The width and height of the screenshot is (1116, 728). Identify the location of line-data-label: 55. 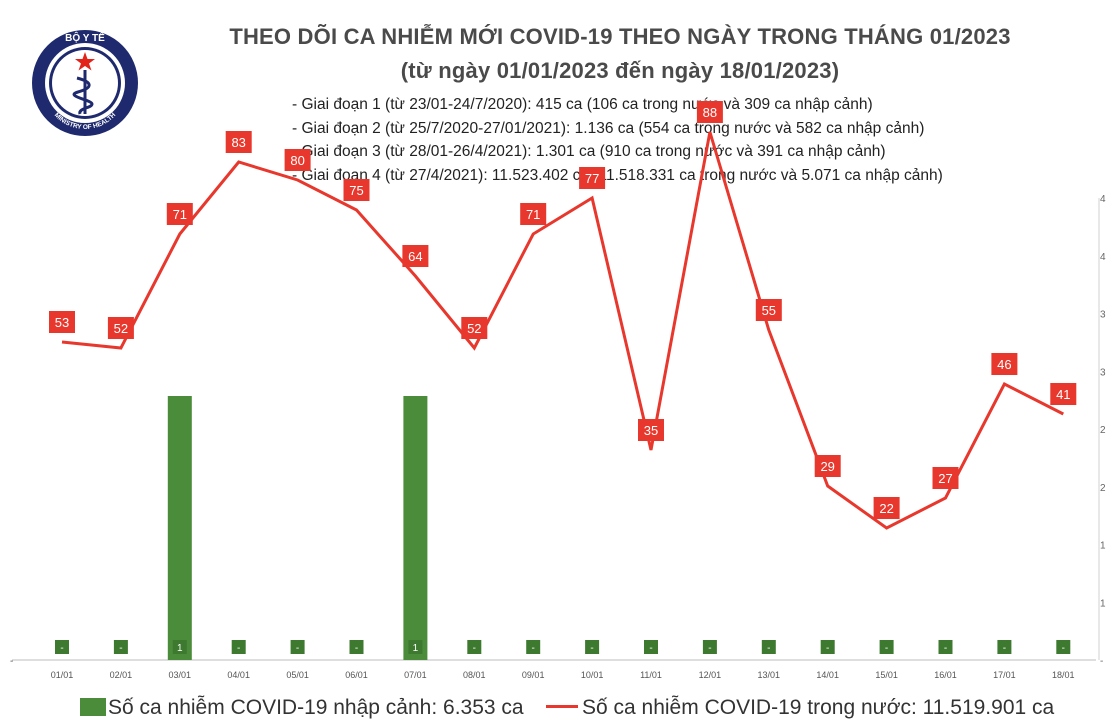
(769, 310).